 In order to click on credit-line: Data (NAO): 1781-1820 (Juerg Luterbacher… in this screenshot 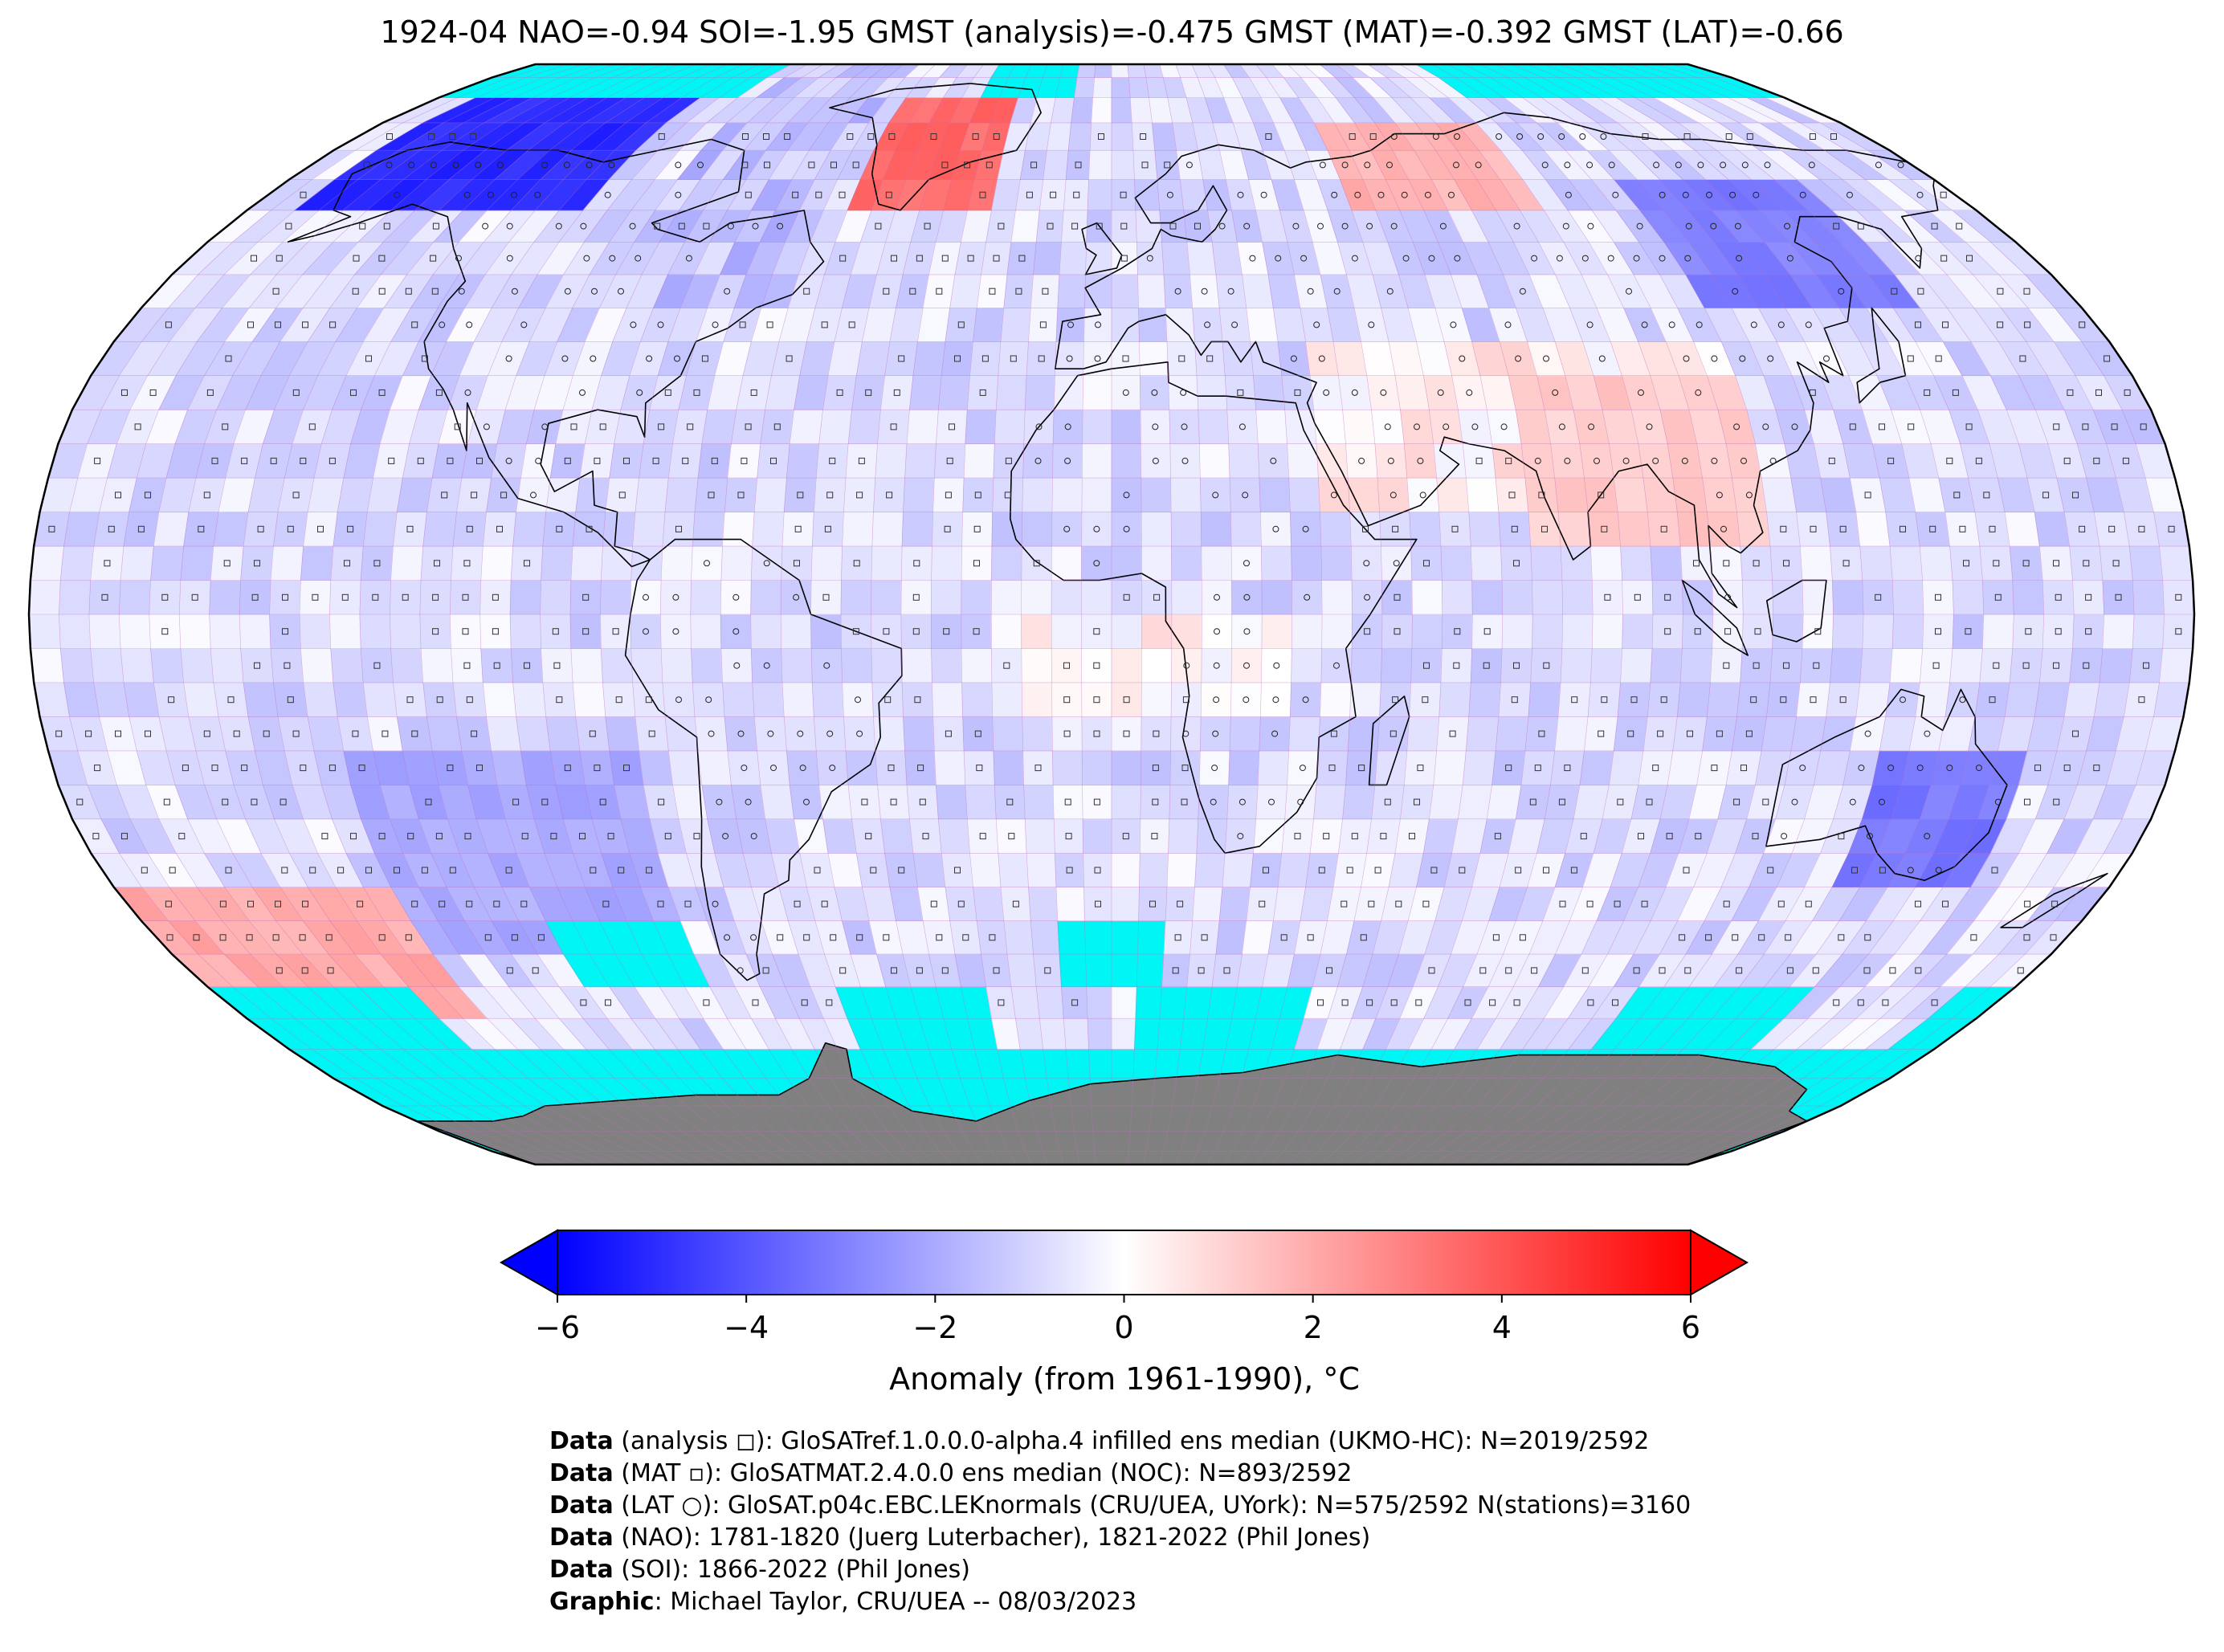, I will do `click(960, 1538)`.